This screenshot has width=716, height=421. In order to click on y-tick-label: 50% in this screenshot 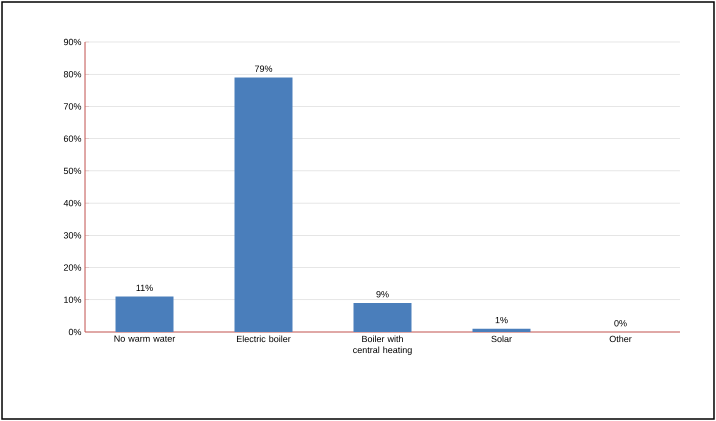, I will do `click(73, 171)`.